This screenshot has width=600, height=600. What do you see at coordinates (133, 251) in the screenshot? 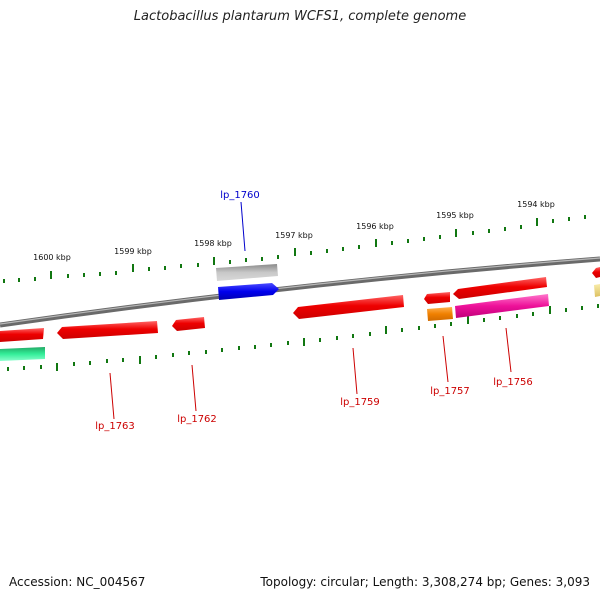
I see `scale-label-1599: 1599 kbp` at bounding box center [133, 251].